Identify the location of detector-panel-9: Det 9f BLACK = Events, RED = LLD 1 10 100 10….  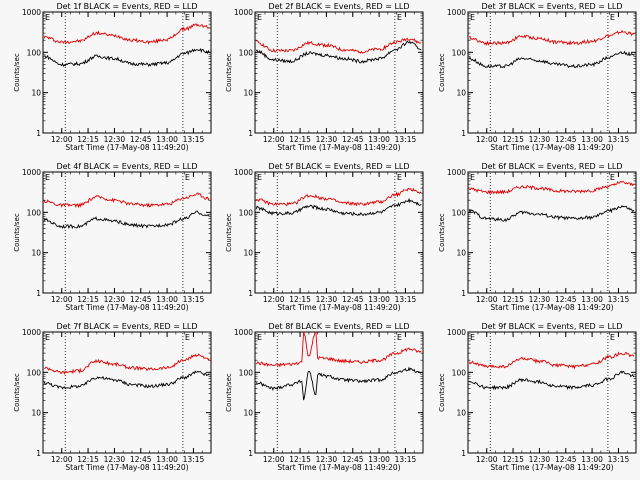
(537, 397).